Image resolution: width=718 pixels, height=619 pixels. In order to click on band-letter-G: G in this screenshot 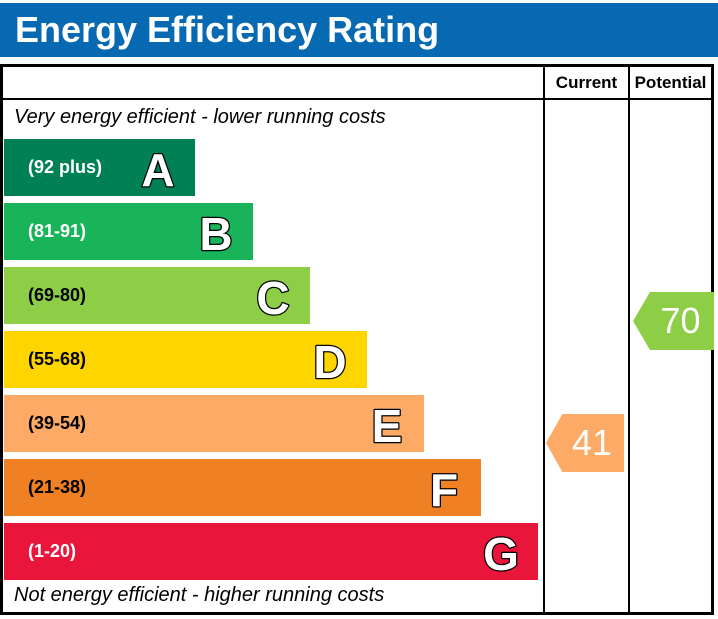, I will do `click(501, 553)`.